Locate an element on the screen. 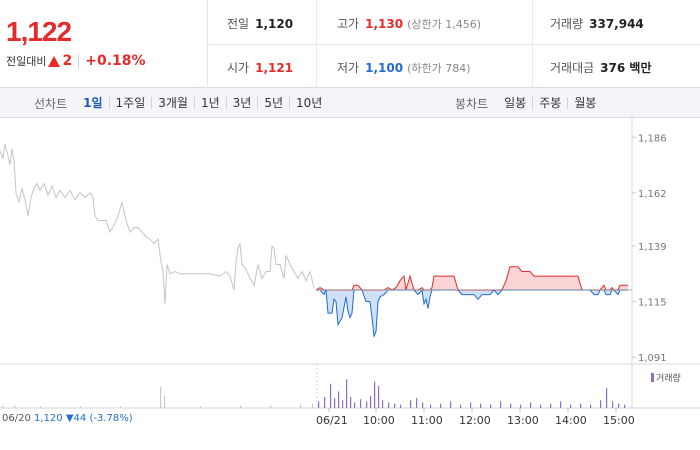 The image size is (700, 450). y-tick-label: 1,139 is located at coordinates (652, 247).